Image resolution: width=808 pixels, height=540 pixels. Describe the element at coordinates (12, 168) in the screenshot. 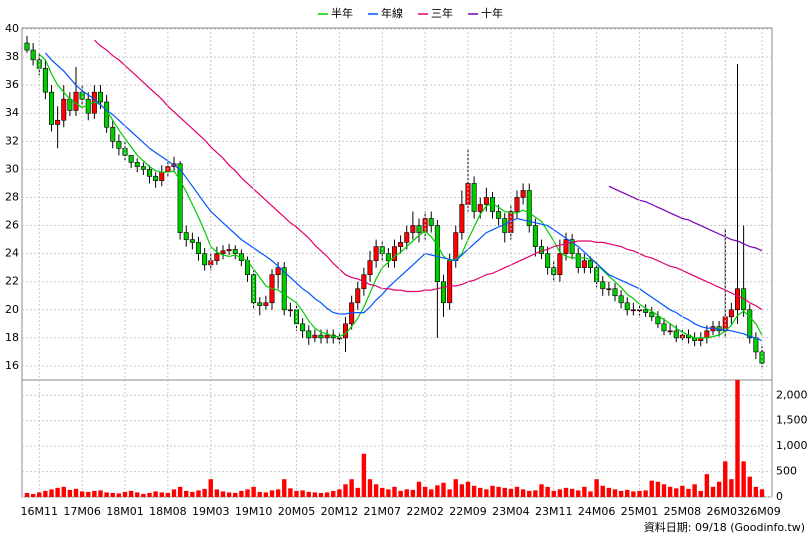

I see `y-tick-label: 30` at that location.